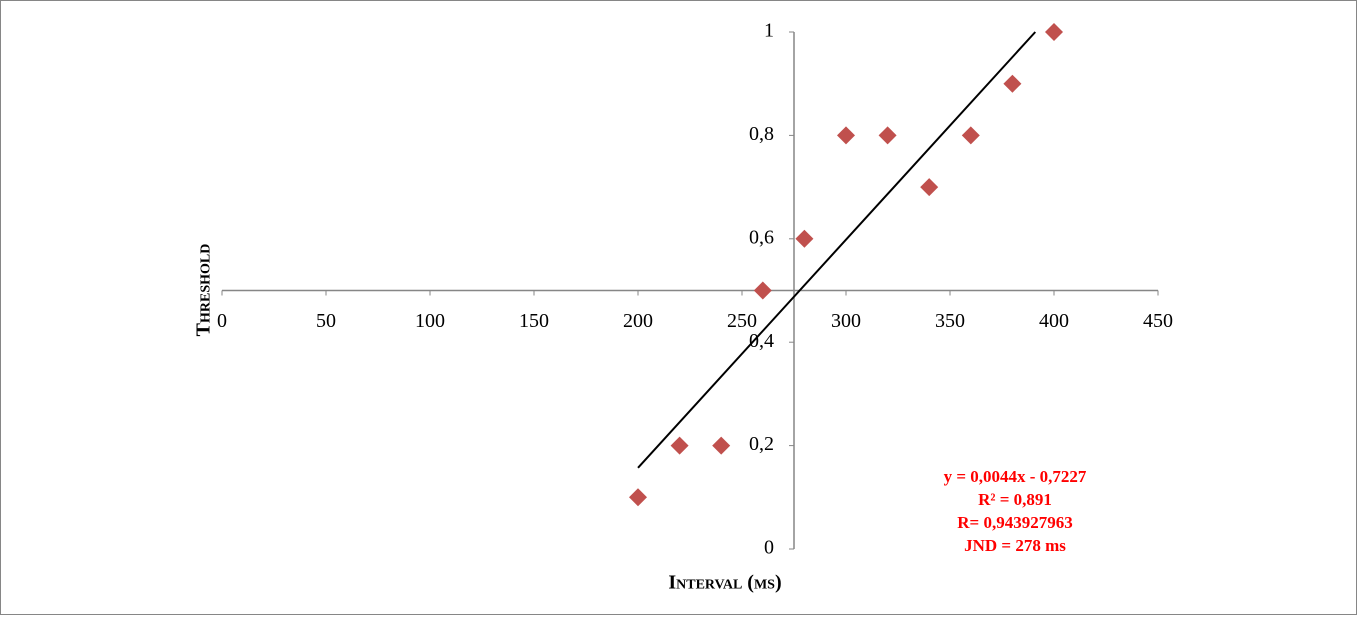 Image resolution: width=1357 pixels, height=620 pixels. What do you see at coordinates (638, 321) in the screenshot?
I see `x-tick-label: 200` at bounding box center [638, 321].